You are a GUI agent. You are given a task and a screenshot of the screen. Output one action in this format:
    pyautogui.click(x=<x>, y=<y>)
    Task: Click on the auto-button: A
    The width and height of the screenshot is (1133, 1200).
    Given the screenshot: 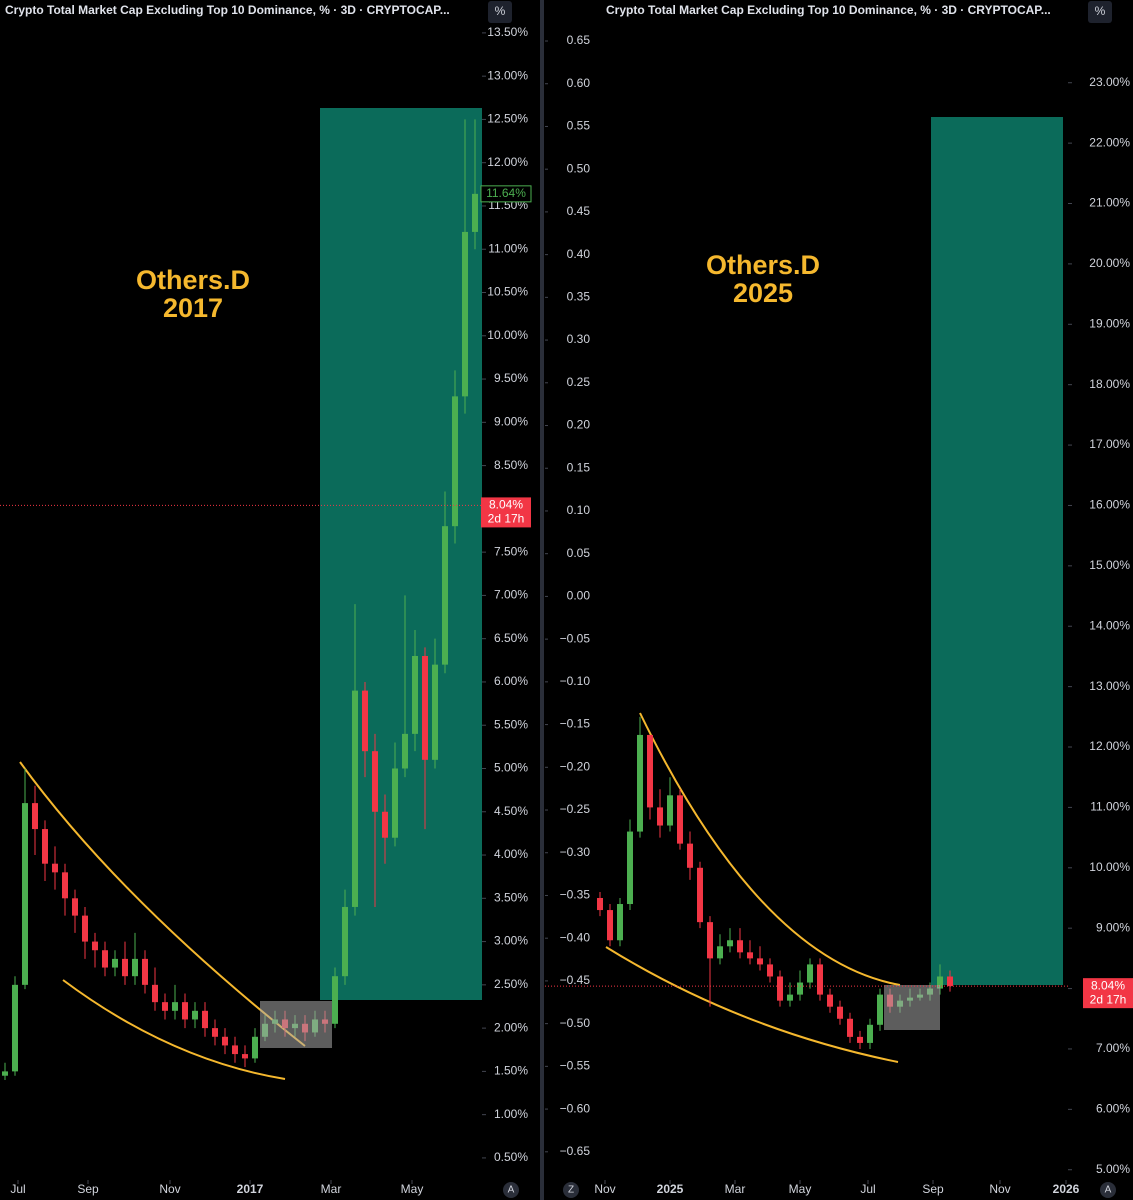 What is the action you would take?
    pyautogui.click(x=1108, y=1190)
    